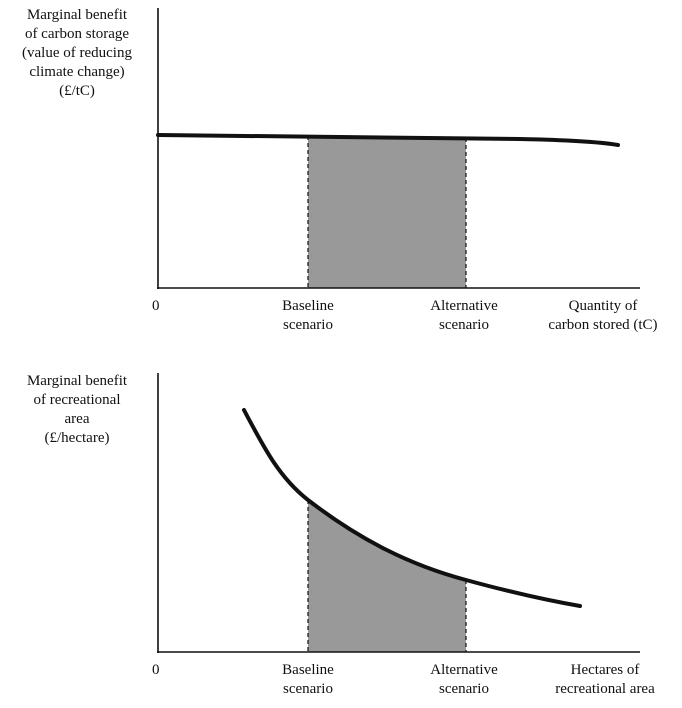 The image size is (682, 708). Describe the element at coordinates (387, 212) in the screenshot. I see `top-shaded-area` at that location.